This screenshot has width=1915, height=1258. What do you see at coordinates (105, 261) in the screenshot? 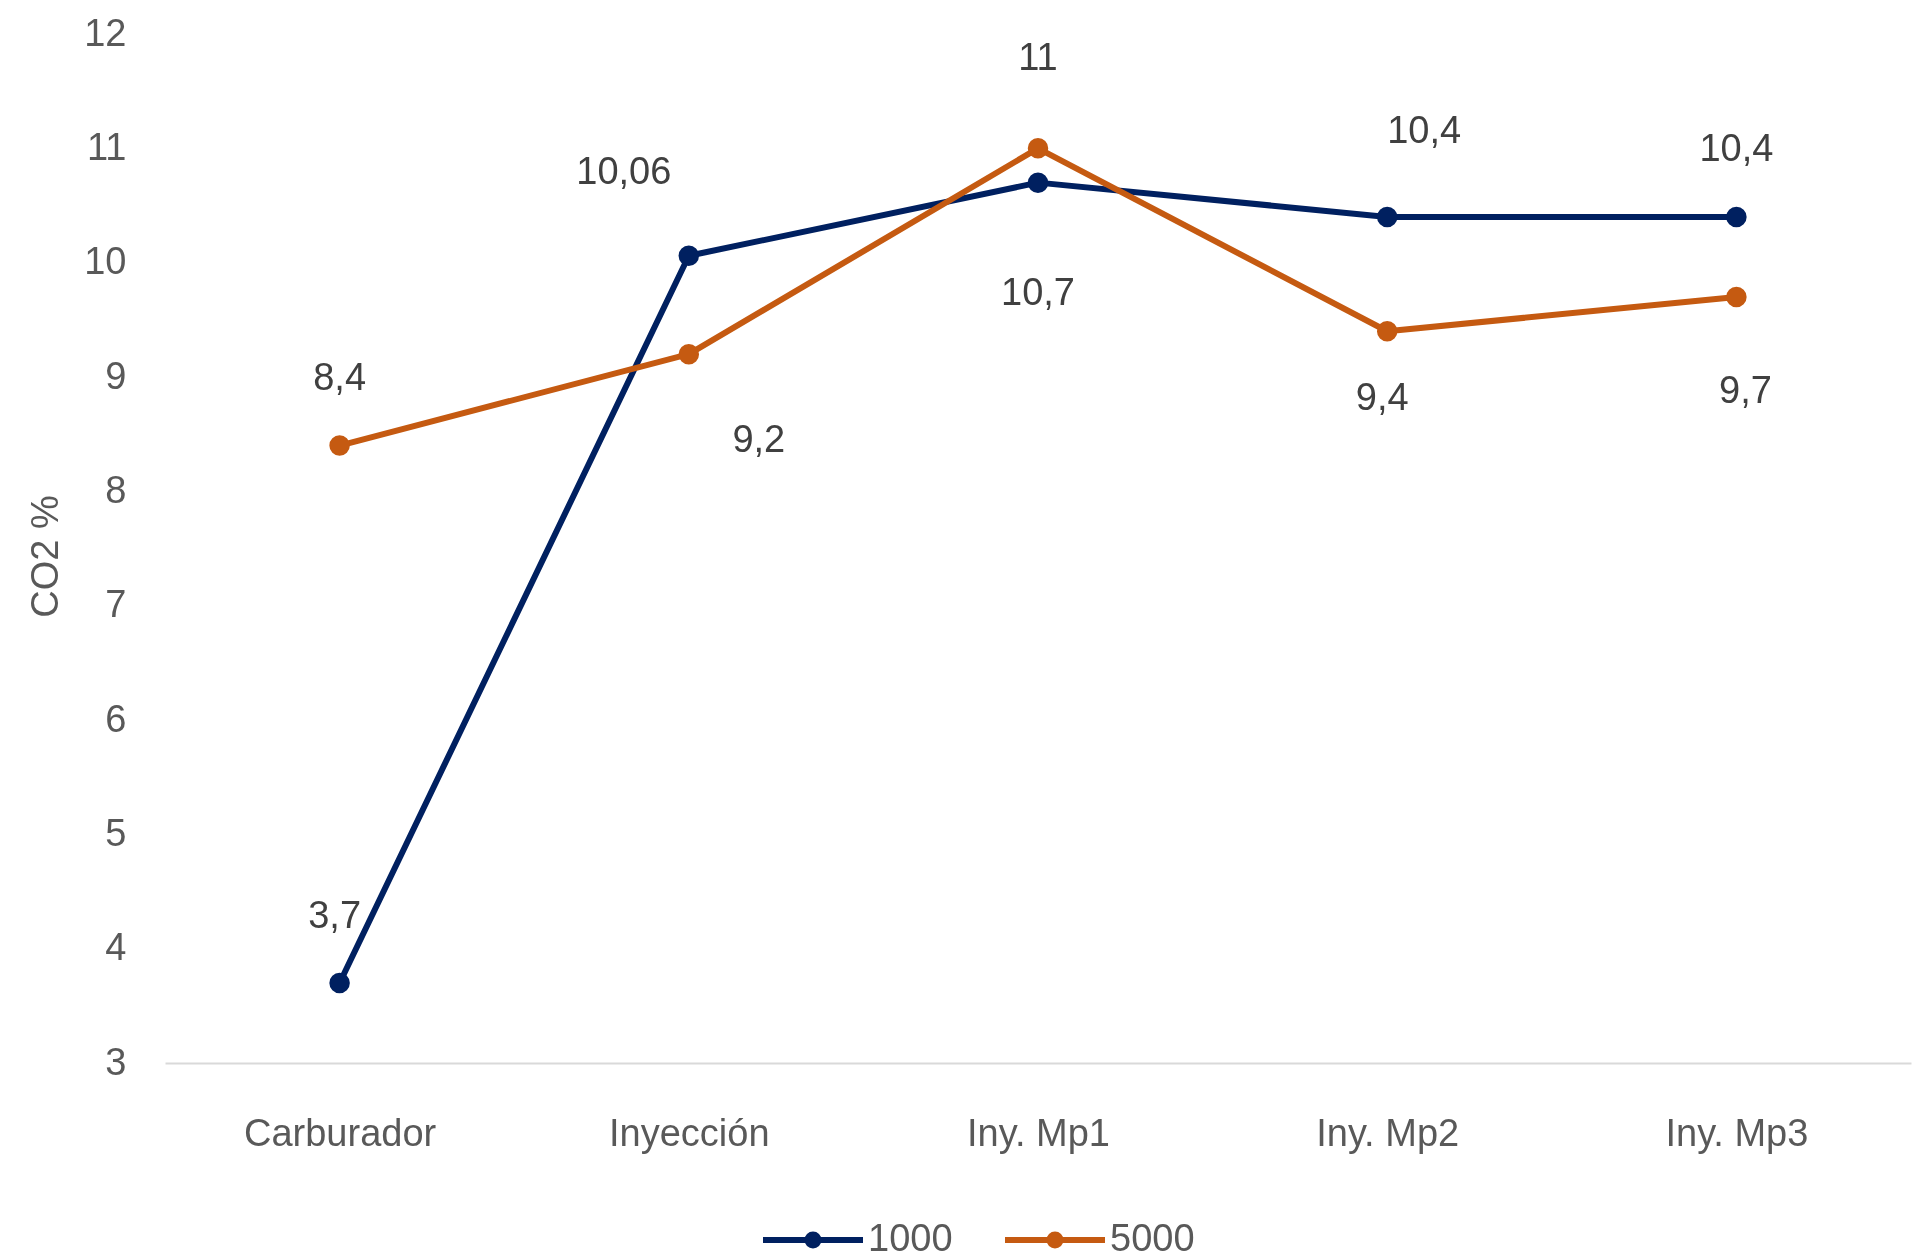
I see `y-tick-label: 10` at bounding box center [105, 261].